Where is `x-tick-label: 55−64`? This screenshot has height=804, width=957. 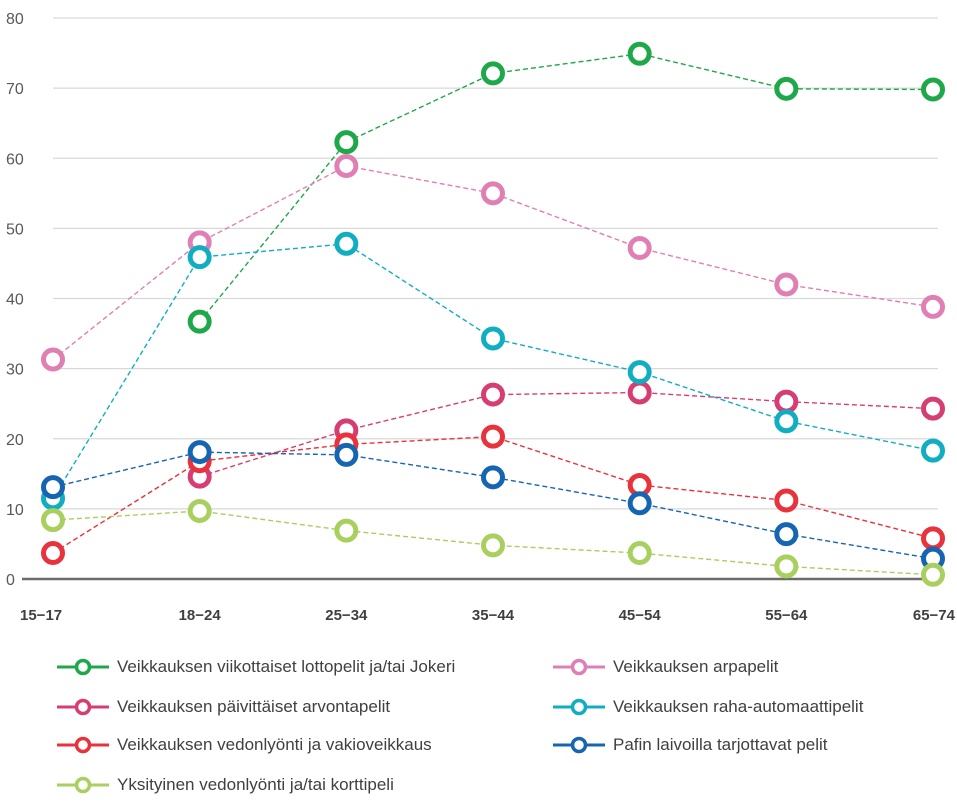 x-tick-label: 55−64 is located at coordinates (786, 615).